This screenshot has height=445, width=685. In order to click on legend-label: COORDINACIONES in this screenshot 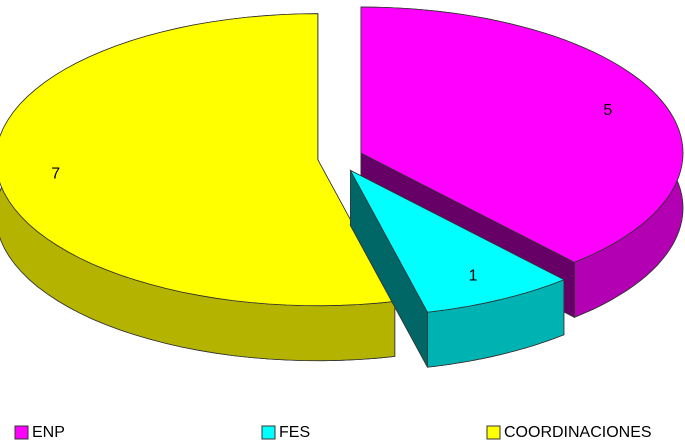, I will do `click(578, 432)`.